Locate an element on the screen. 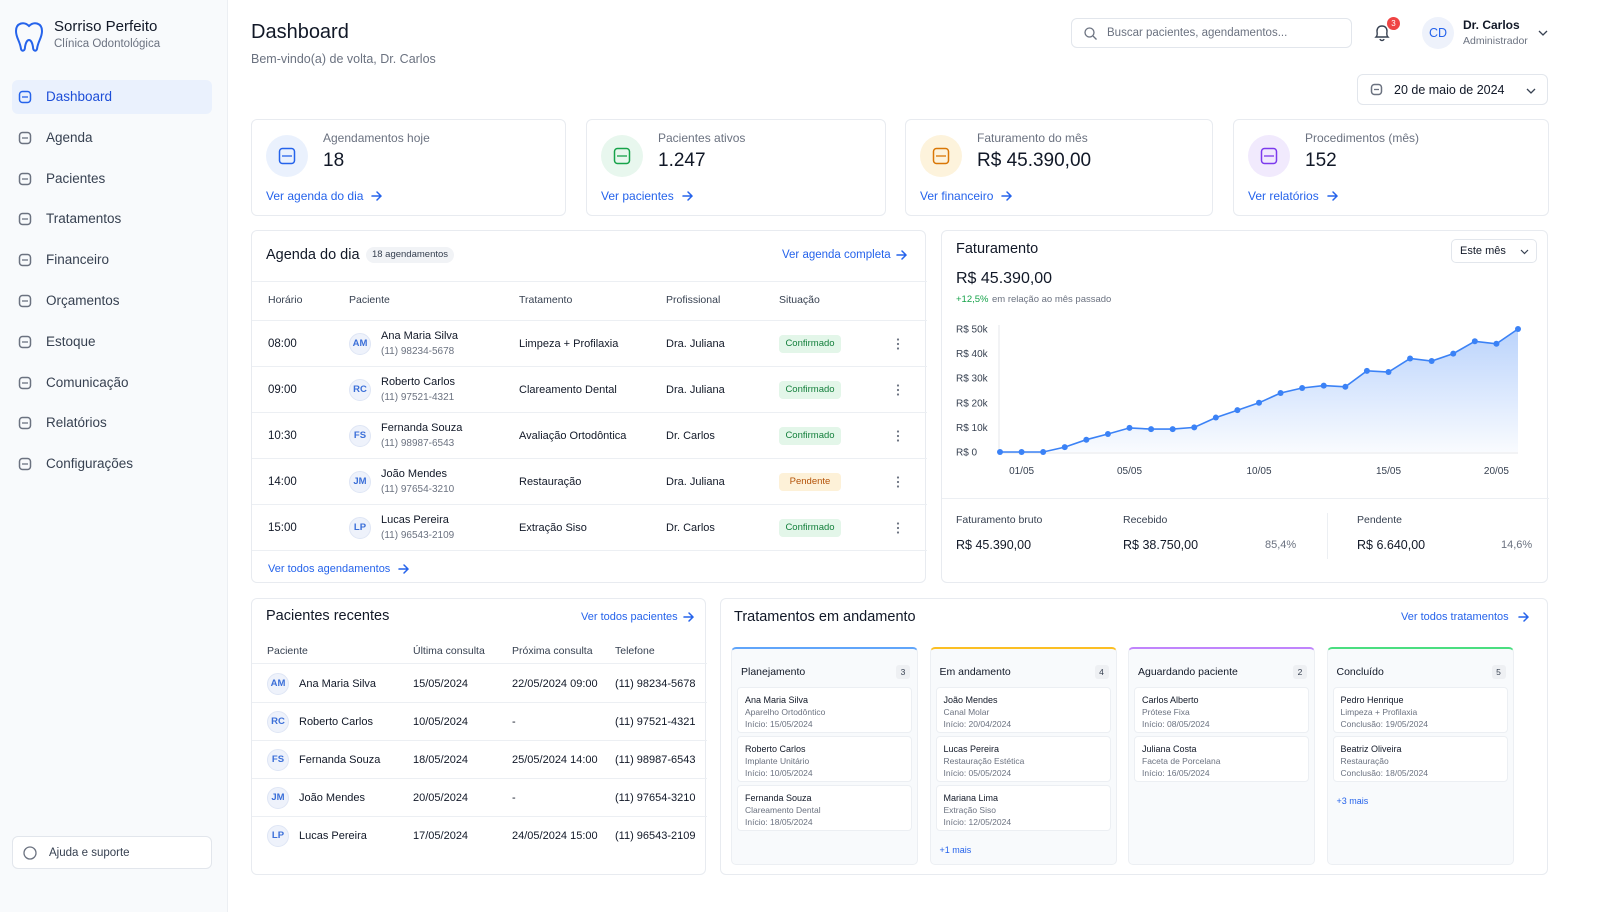 The image size is (1600, 912). period-select: Este mês is located at coordinates (1494, 251).